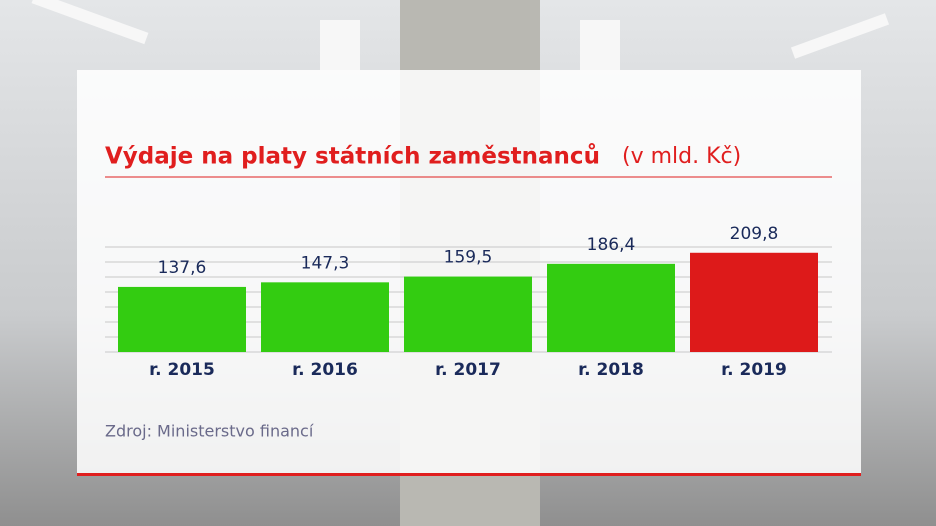  What do you see at coordinates (182, 370) in the screenshot?
I see `x-tick-label: r. 2015` at bounding box center [182, 370].